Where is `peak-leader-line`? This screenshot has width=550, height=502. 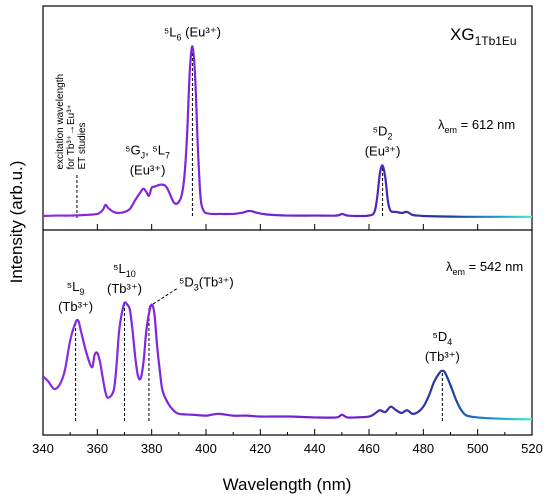
peak-leader-line is located at coordinates (163, 298).